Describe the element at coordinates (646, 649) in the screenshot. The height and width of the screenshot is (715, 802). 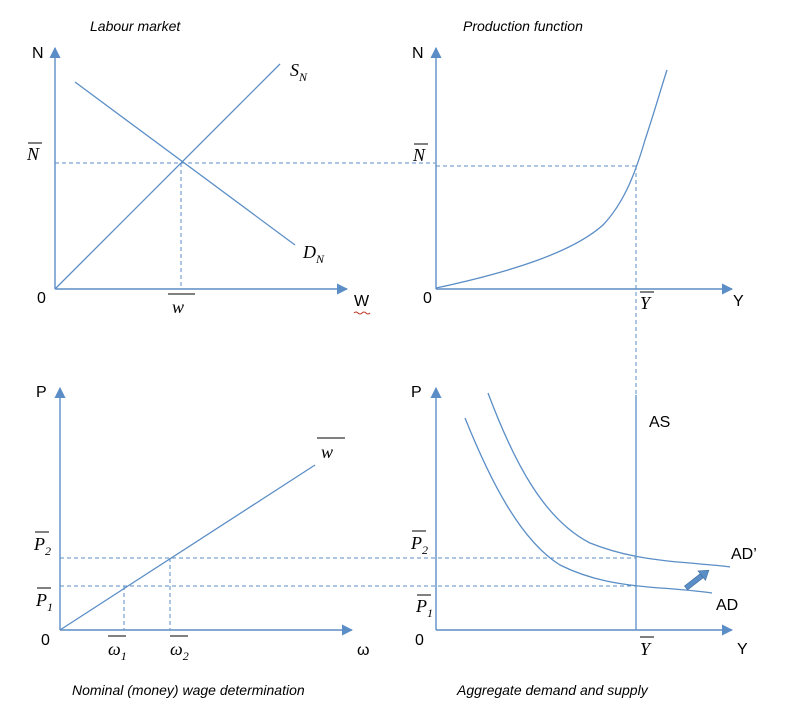
I see `ad-as-y-bar-label: Y` at that location.